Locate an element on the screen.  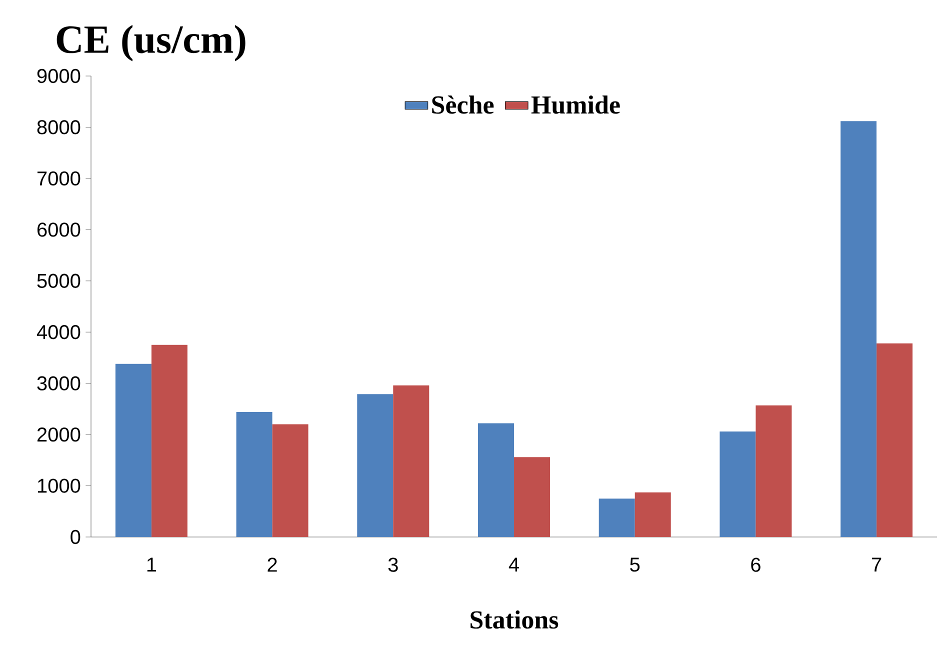
y-axis-title: CE (us/cm) is located at coordinates (151, 43).